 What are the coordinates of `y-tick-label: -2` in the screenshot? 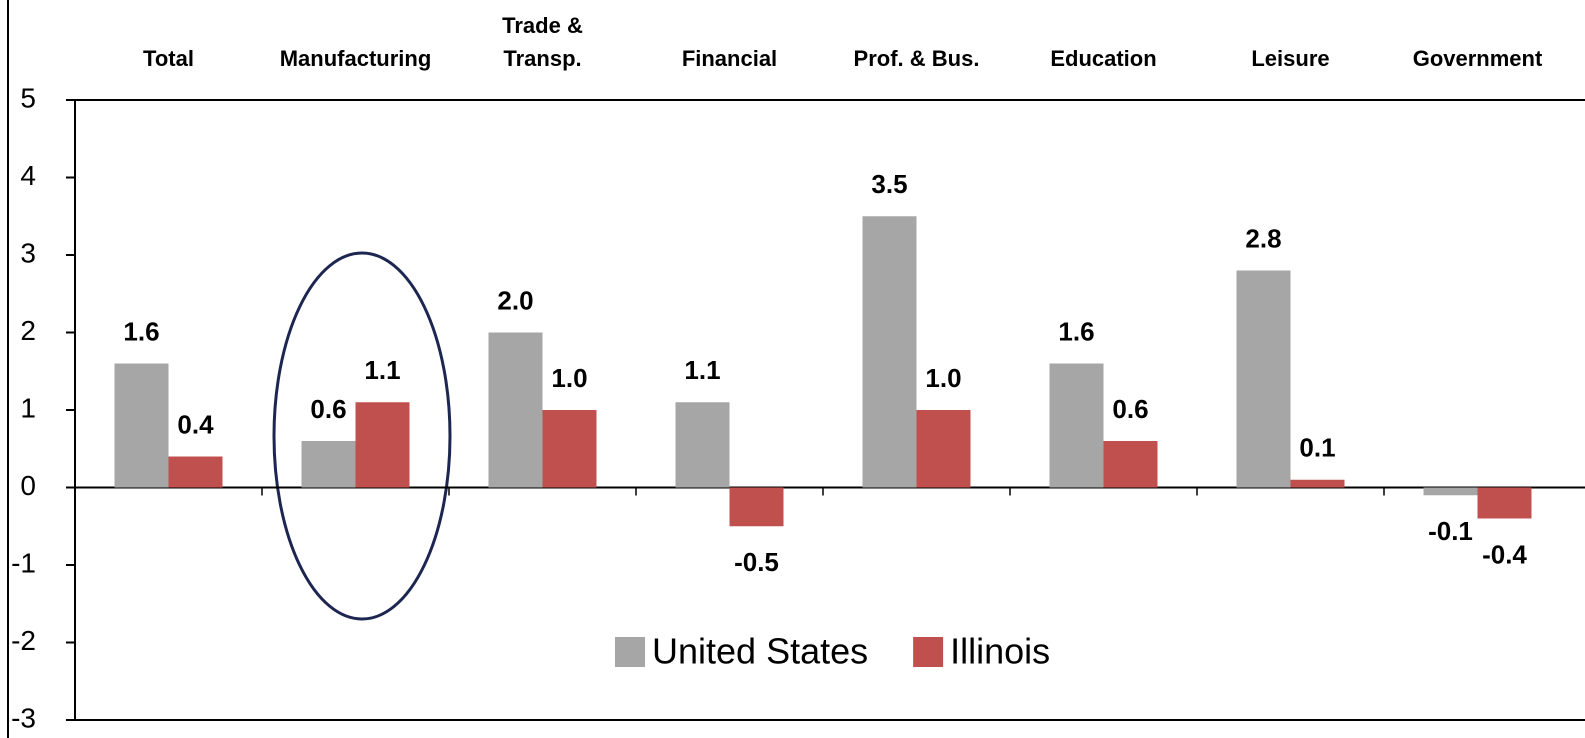 It's located at (23, 640).